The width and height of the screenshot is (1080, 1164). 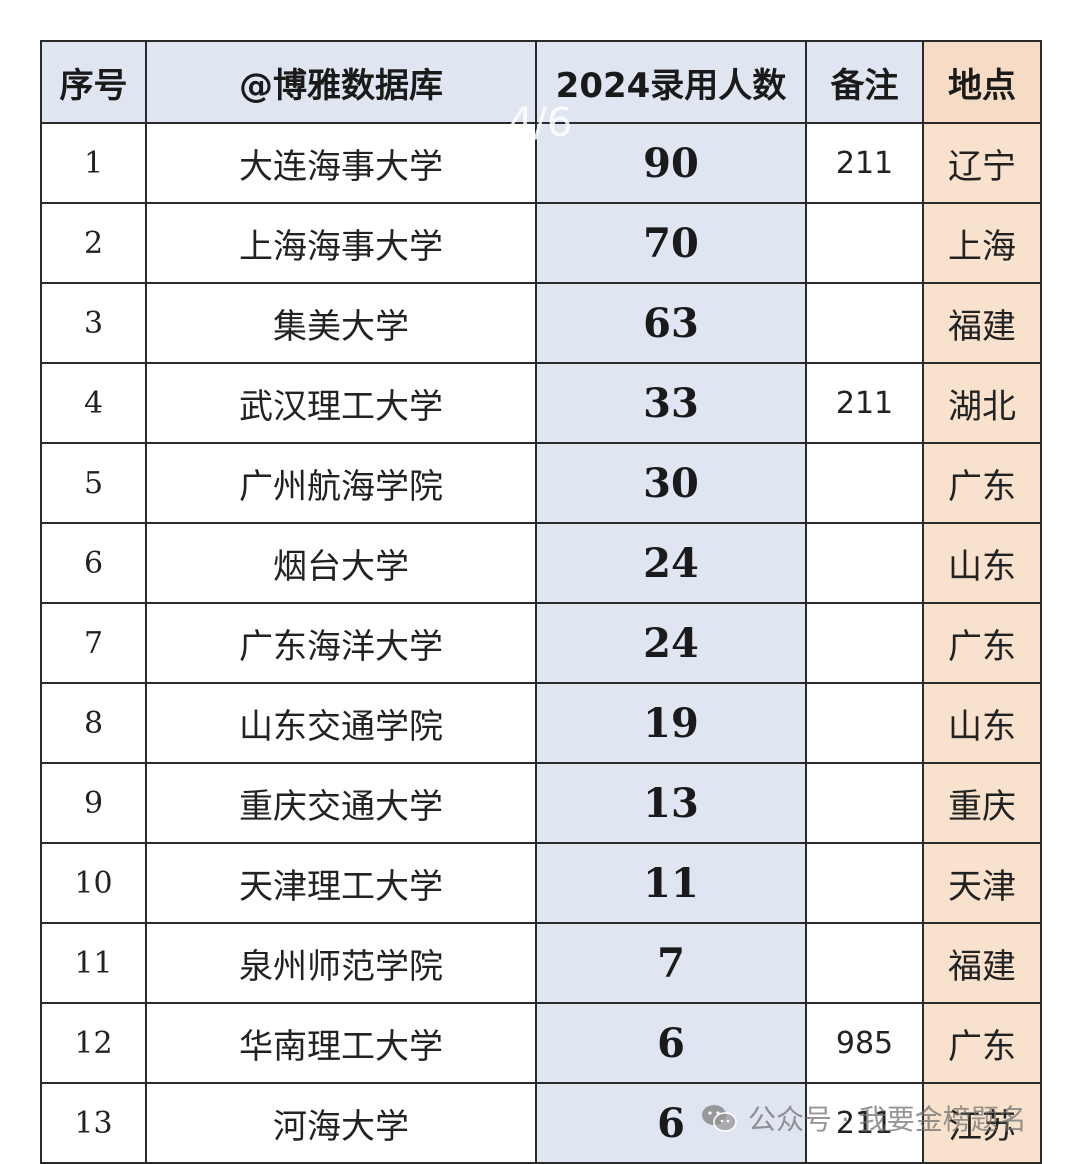 What do you see at coordinates (341, 1043) in the screenshot?
I see `cell-school: 华南理工大学` at bounding box center [341, 1043].